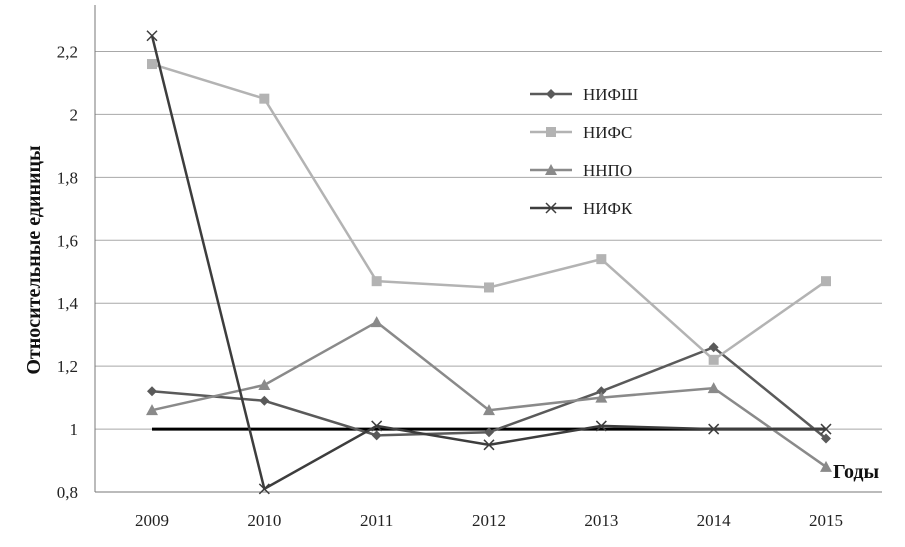 The image size is (905, 547). I want to click on legend-label: НИФК, so click(608, 208).